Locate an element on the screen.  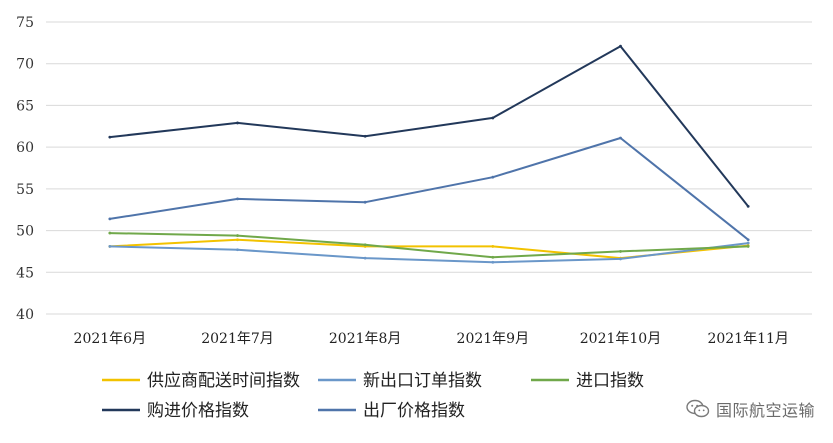
y-tick-label: 50 is located at coordinates (25, 232).